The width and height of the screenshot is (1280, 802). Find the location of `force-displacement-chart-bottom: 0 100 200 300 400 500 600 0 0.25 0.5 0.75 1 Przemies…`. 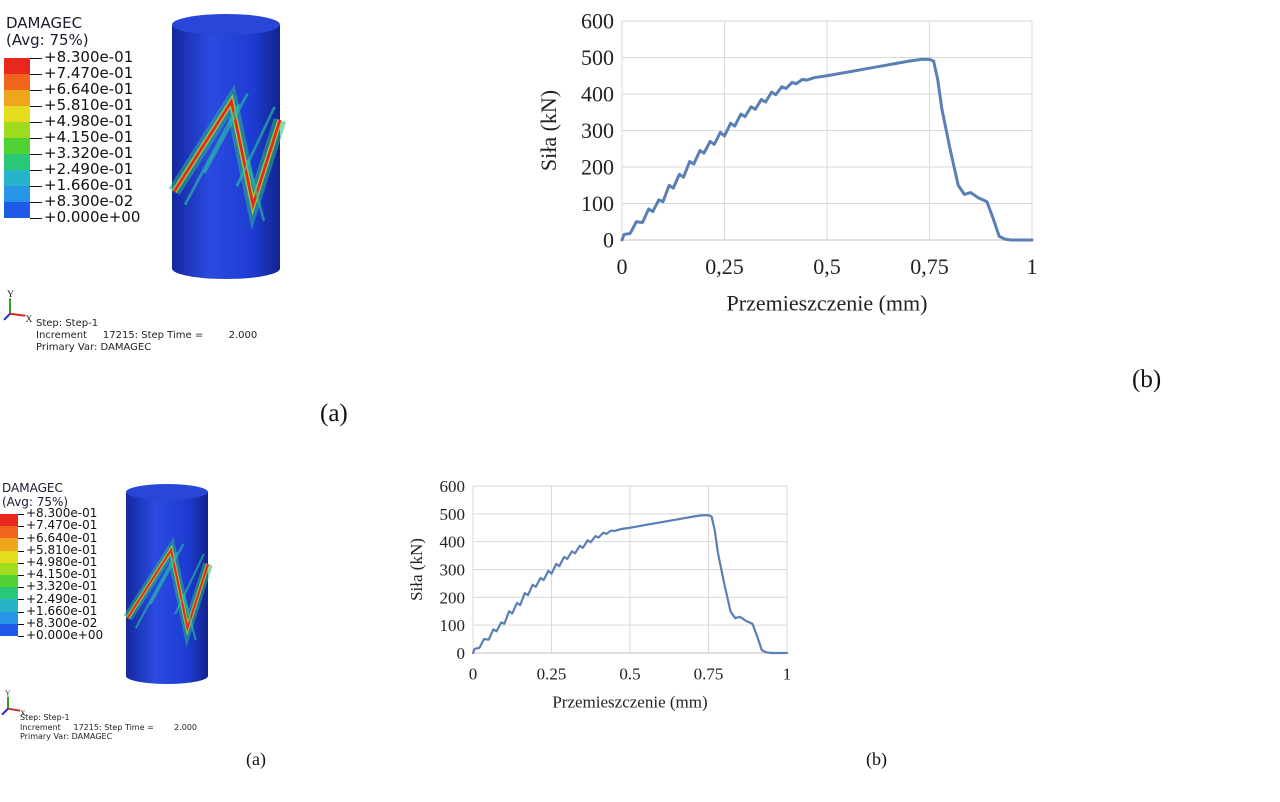

force-displacement-chart-bottom: 0 100 200 300 400 500 600 0 0.25 0.5 0.75 1 Przemies… is located at coordinates (599, 594).